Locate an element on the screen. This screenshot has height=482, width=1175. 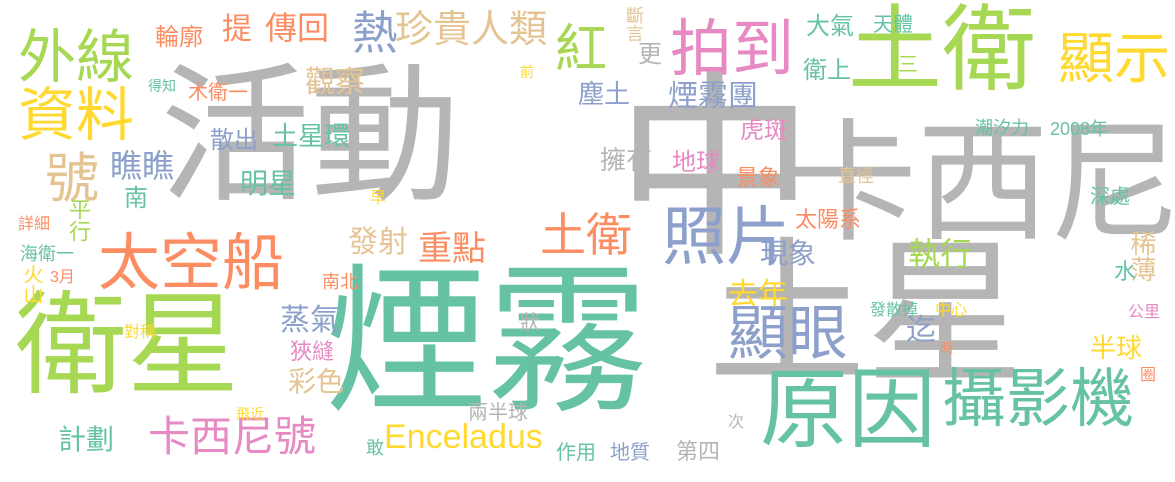
word-volcano: 火山 is located at coordinates (32, 284).